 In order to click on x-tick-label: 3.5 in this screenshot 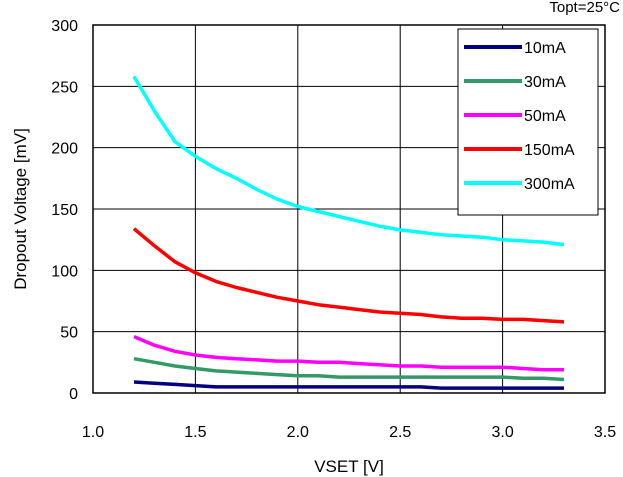, I will do `click(605, 432)`.